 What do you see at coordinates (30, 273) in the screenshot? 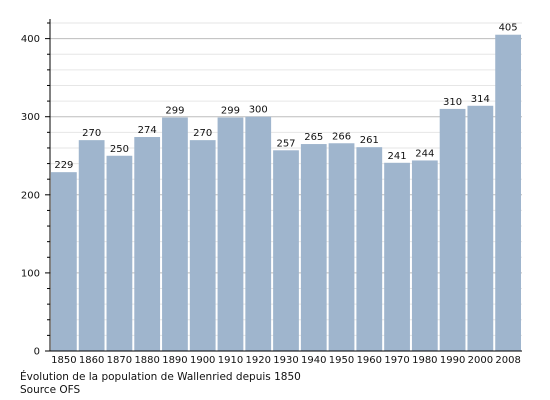
I see `y-tick-label: 100` at bounding box center [30, 273].